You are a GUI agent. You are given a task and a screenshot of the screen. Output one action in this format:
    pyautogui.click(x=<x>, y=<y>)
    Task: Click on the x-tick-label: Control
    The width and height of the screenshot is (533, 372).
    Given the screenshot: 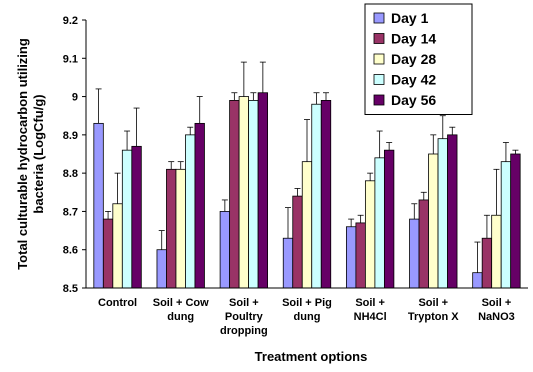 What is the action you would take?
    pyautogui.click(x=117, y=303)
    